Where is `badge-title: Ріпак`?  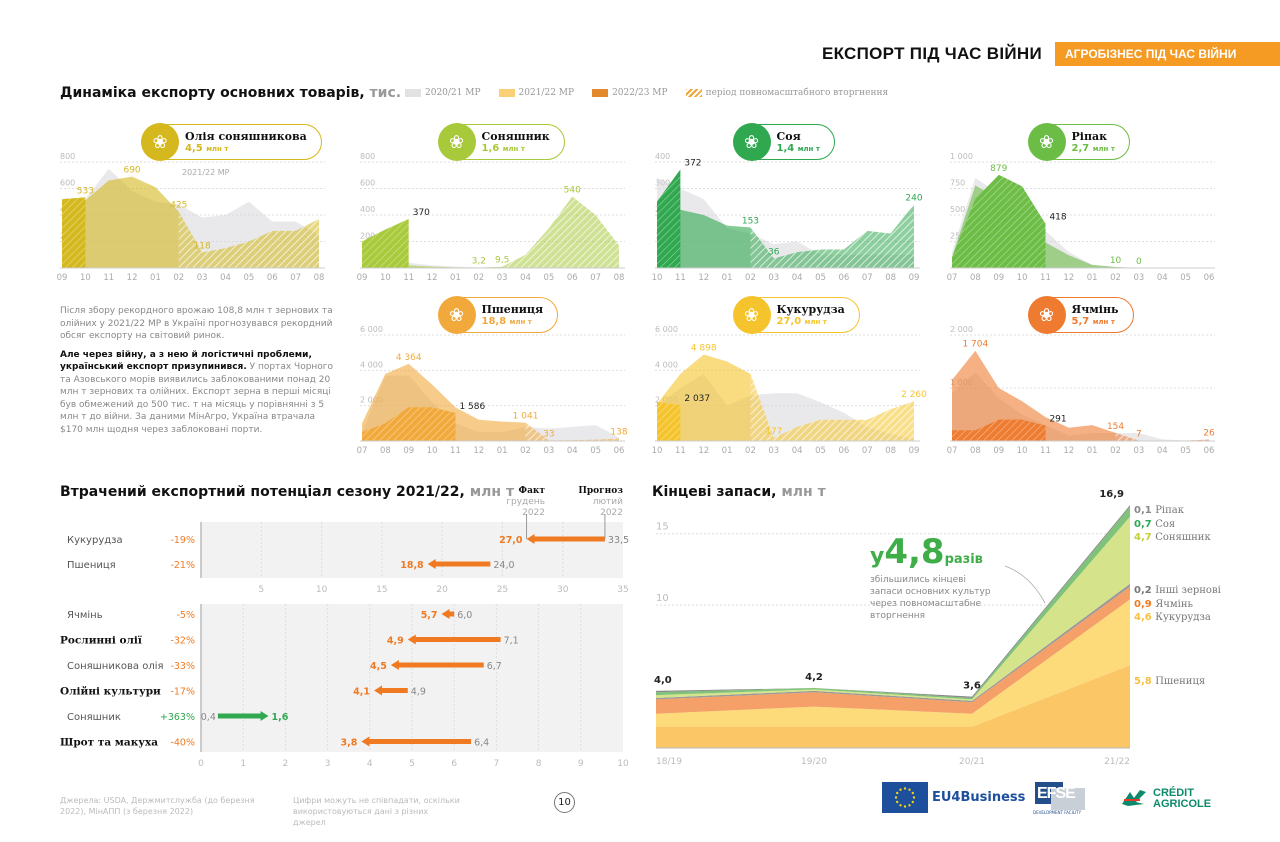
badge-title: Ріпак is located at coordinates (1089, 136).